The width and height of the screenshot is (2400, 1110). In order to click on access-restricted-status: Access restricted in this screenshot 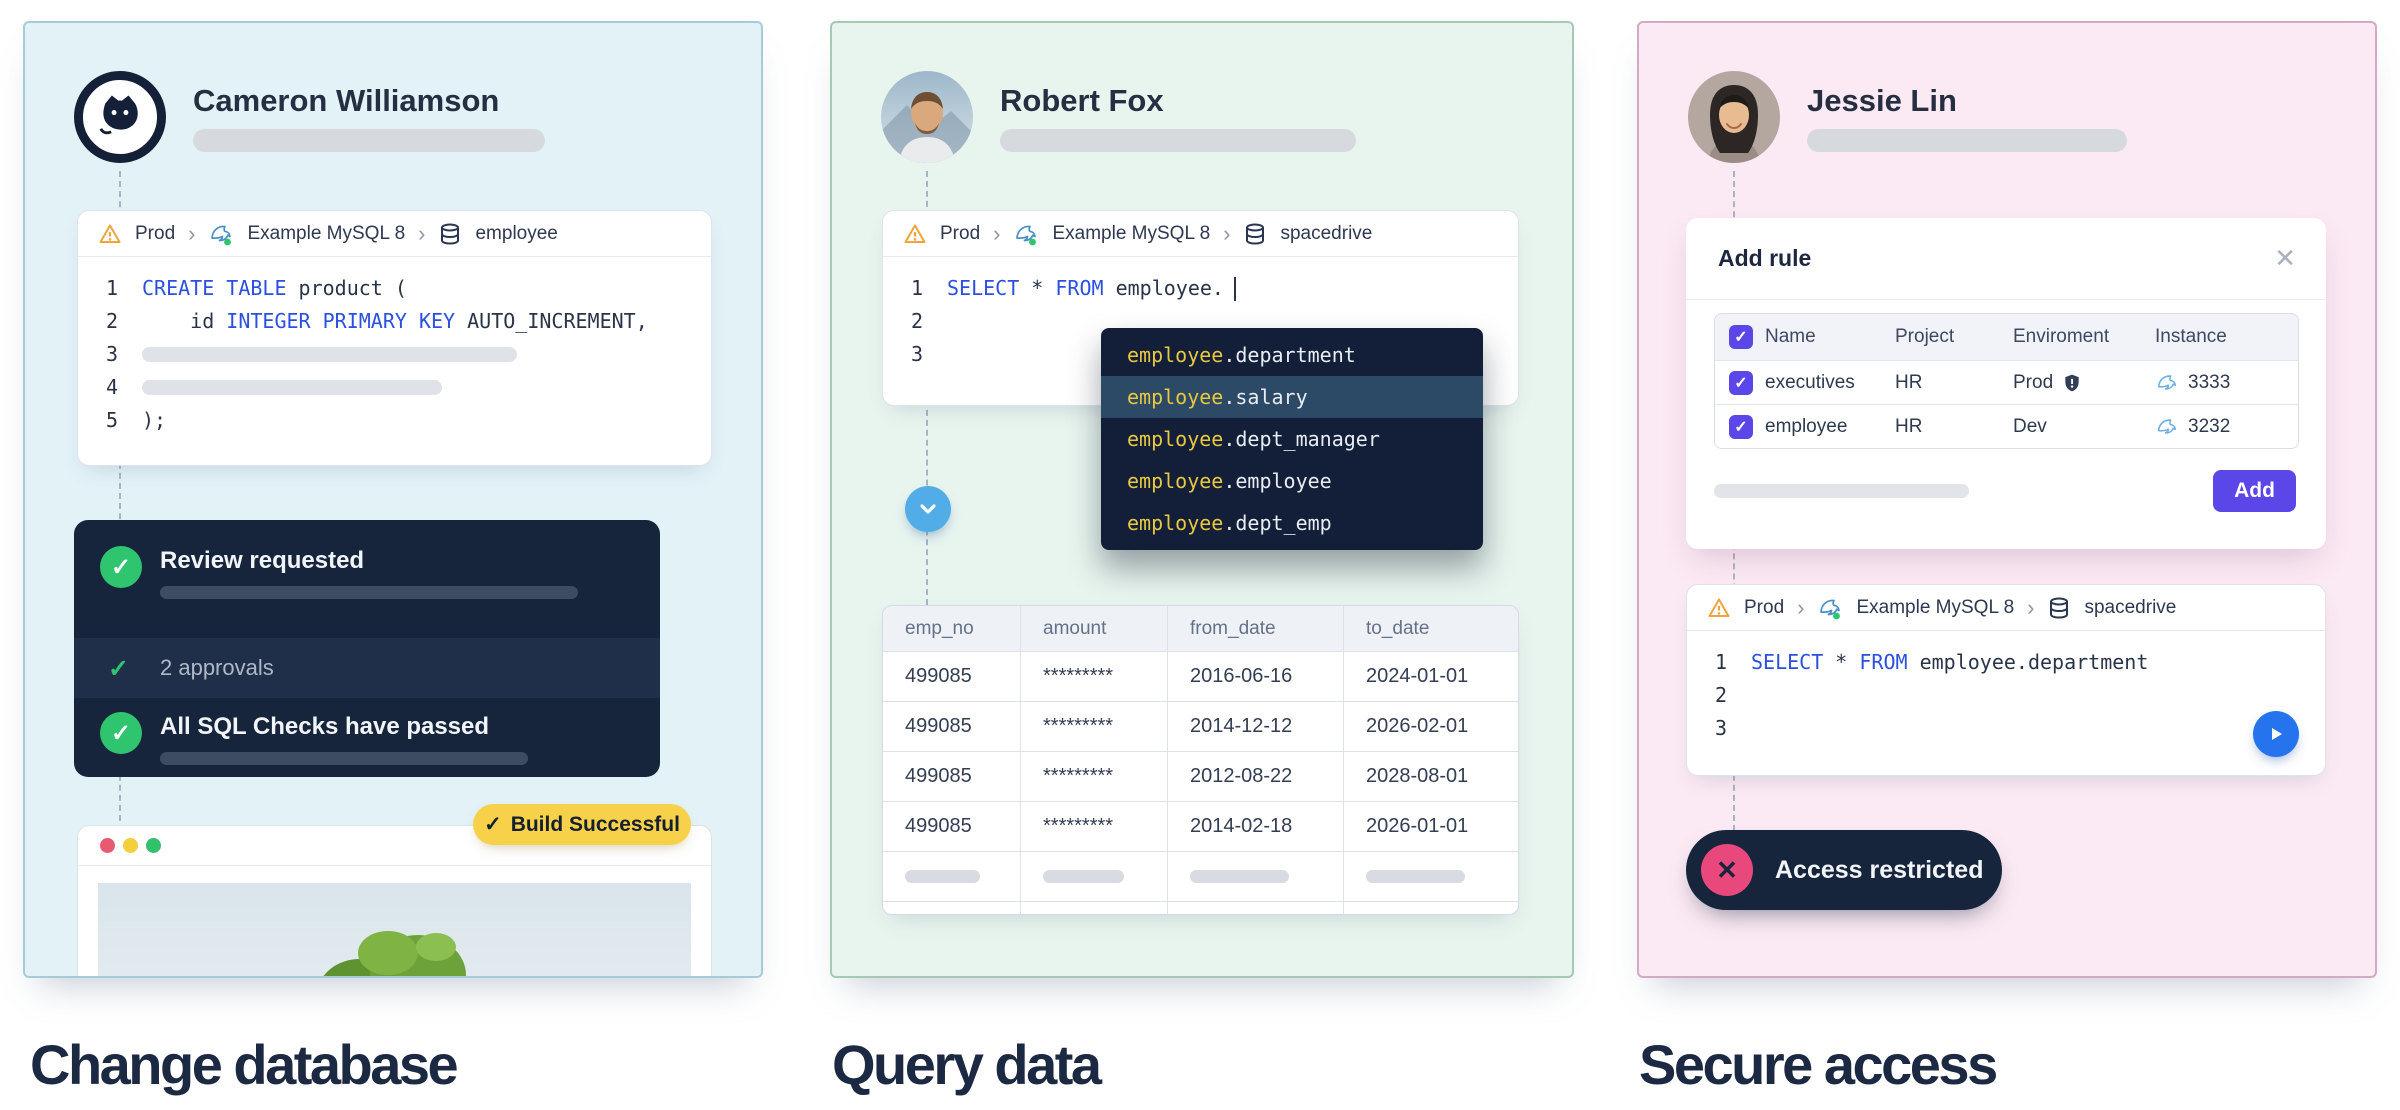, I will do `click(1844, 870)`.